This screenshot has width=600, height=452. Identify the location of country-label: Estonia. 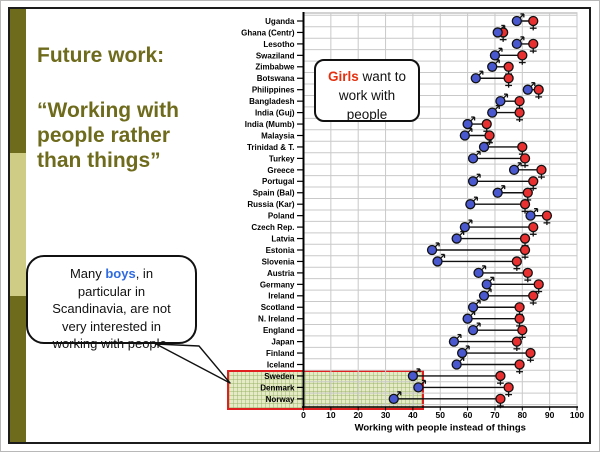
(280, 250).